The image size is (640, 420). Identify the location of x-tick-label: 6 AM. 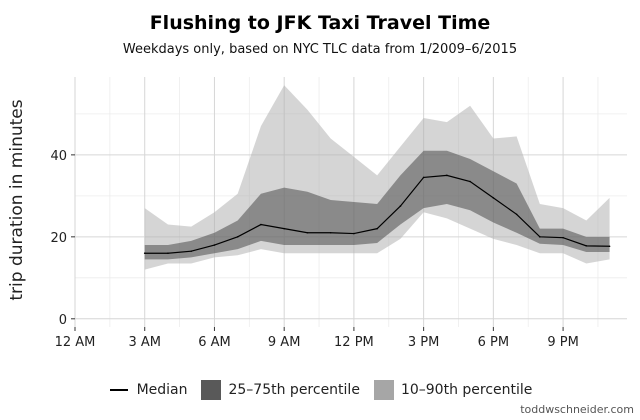
(214, 342).